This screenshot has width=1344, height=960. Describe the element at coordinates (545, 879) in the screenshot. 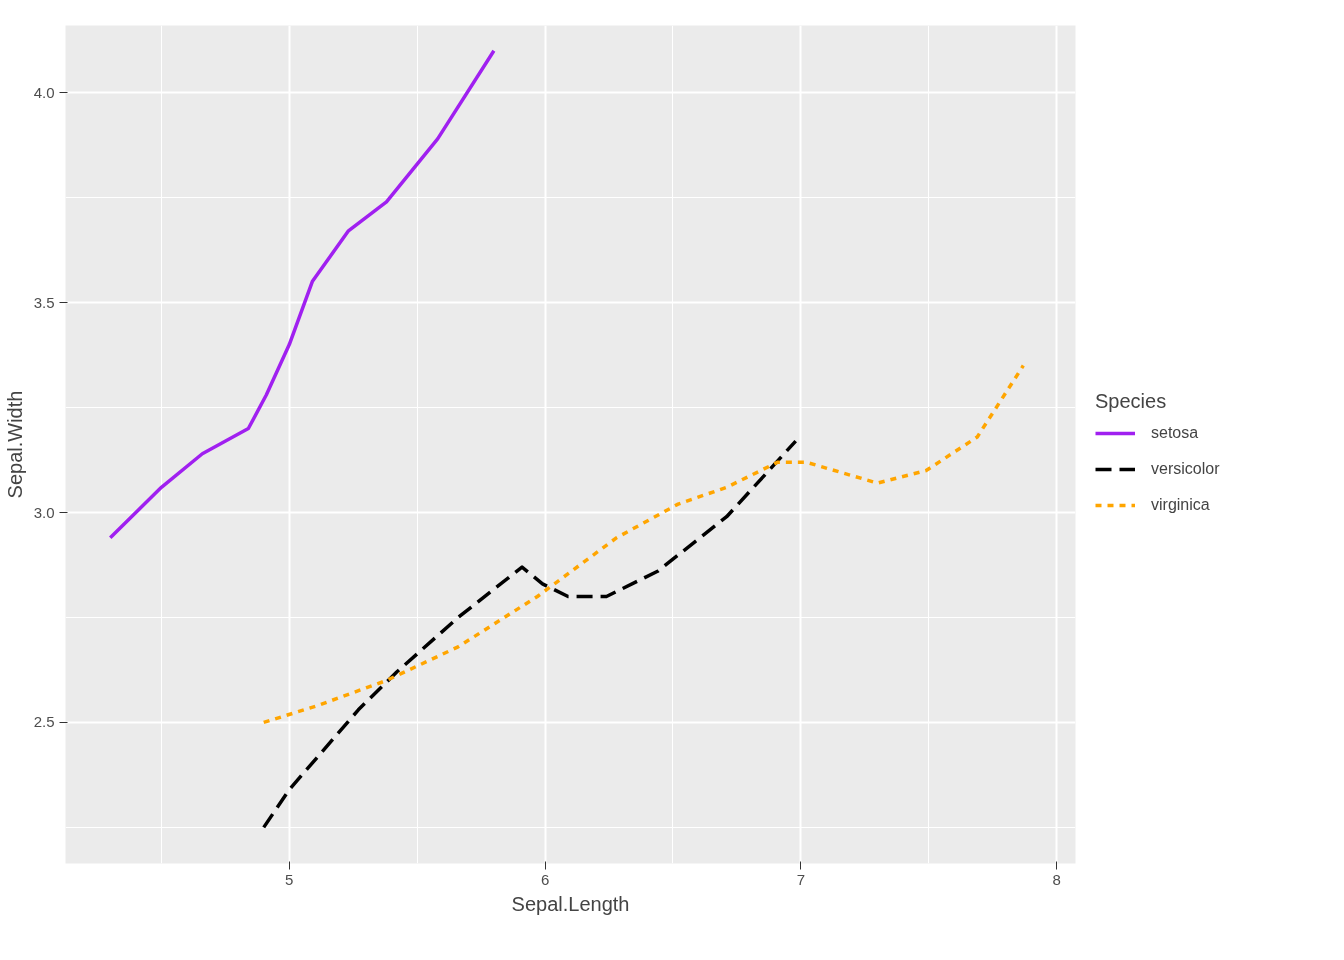

I see `x-tick-label: 6` at that location.